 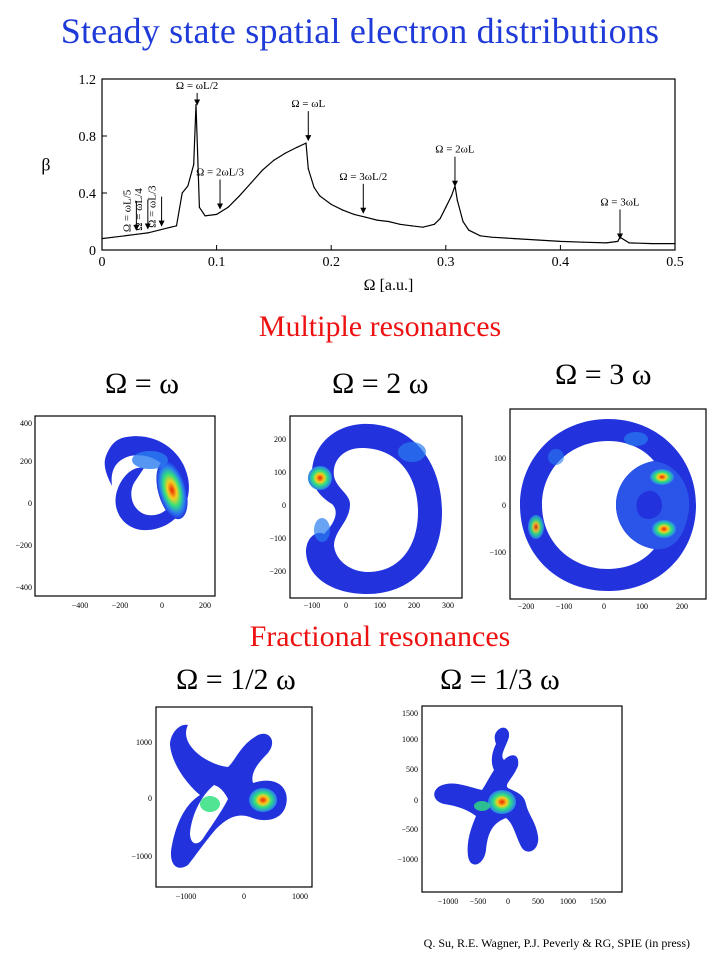 I want to click on y-tick-labels: 200 100 0 −100 −200, so click(x=277, y=505).